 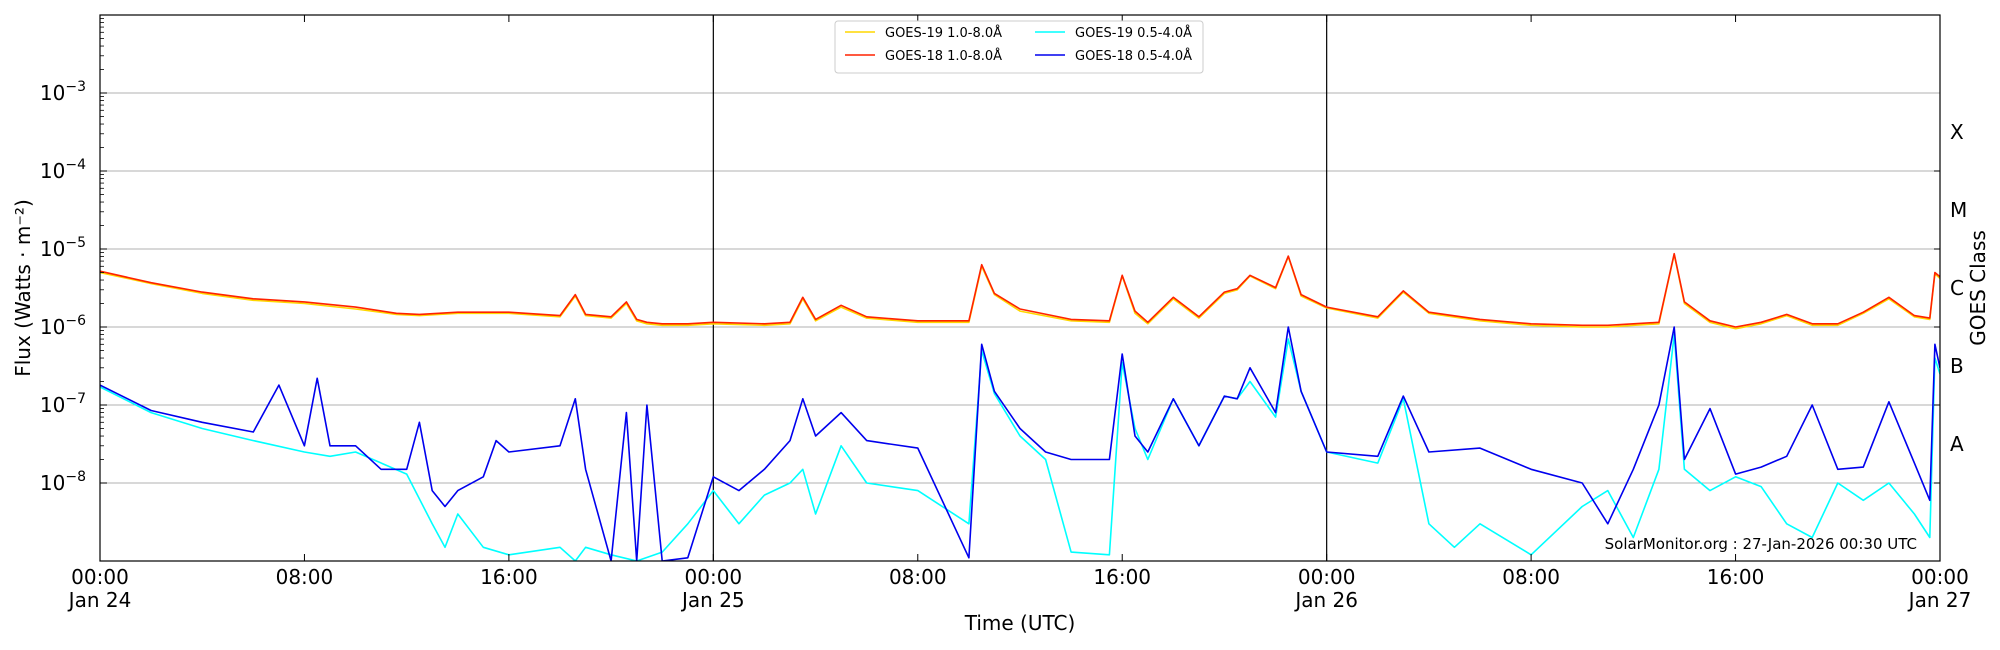 I want to click on x-tick-label-2: 16:00, so click(x=509, y=577).